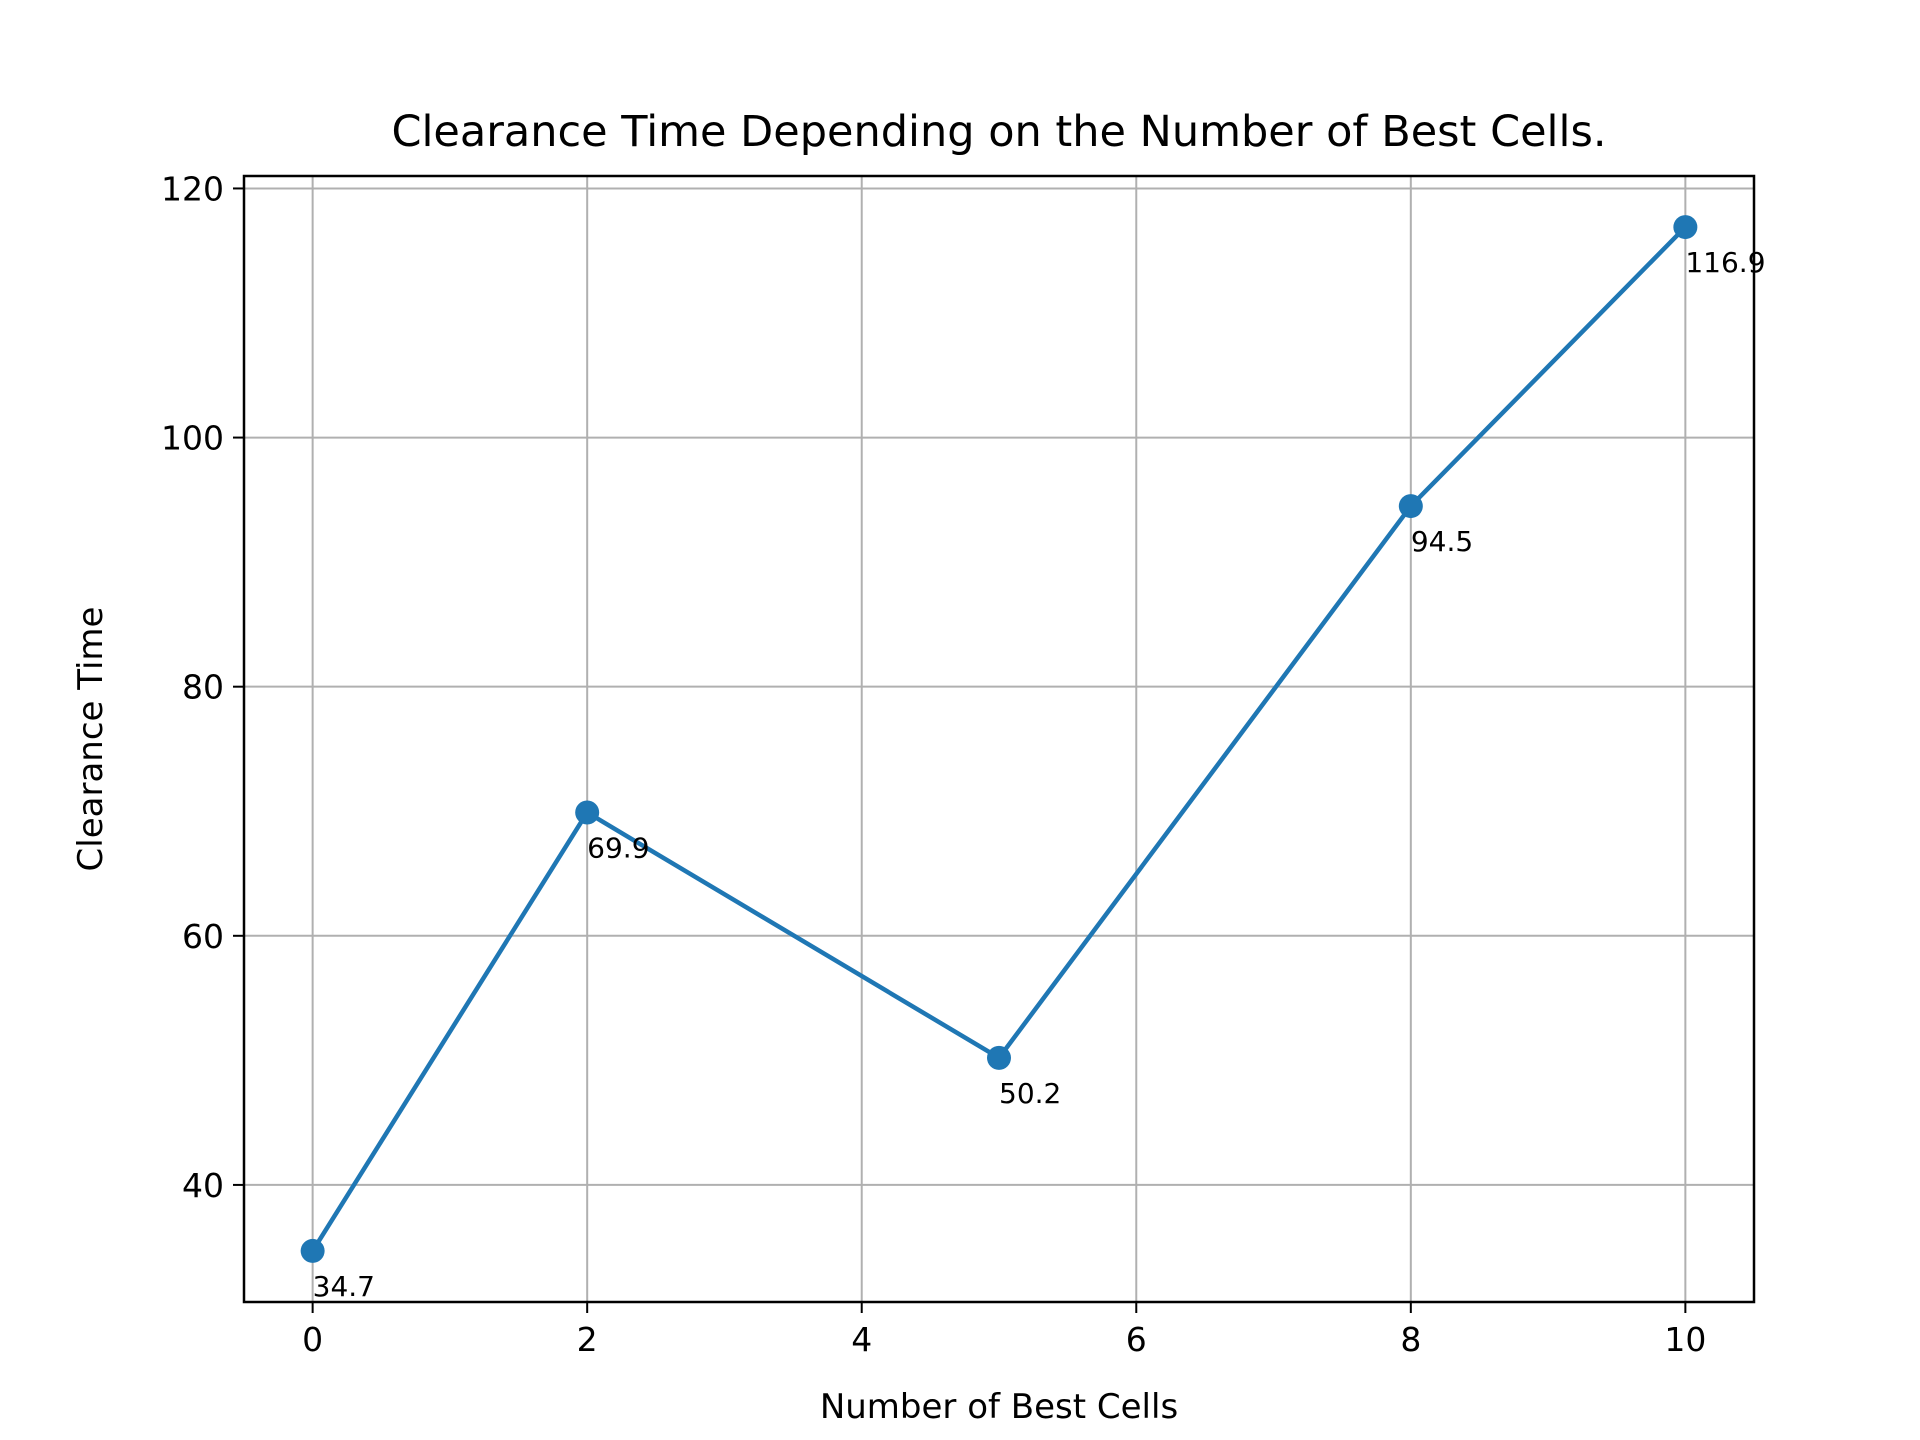  I want to click on x-axis-label: Number of Best Cells, so click(999, 1407).